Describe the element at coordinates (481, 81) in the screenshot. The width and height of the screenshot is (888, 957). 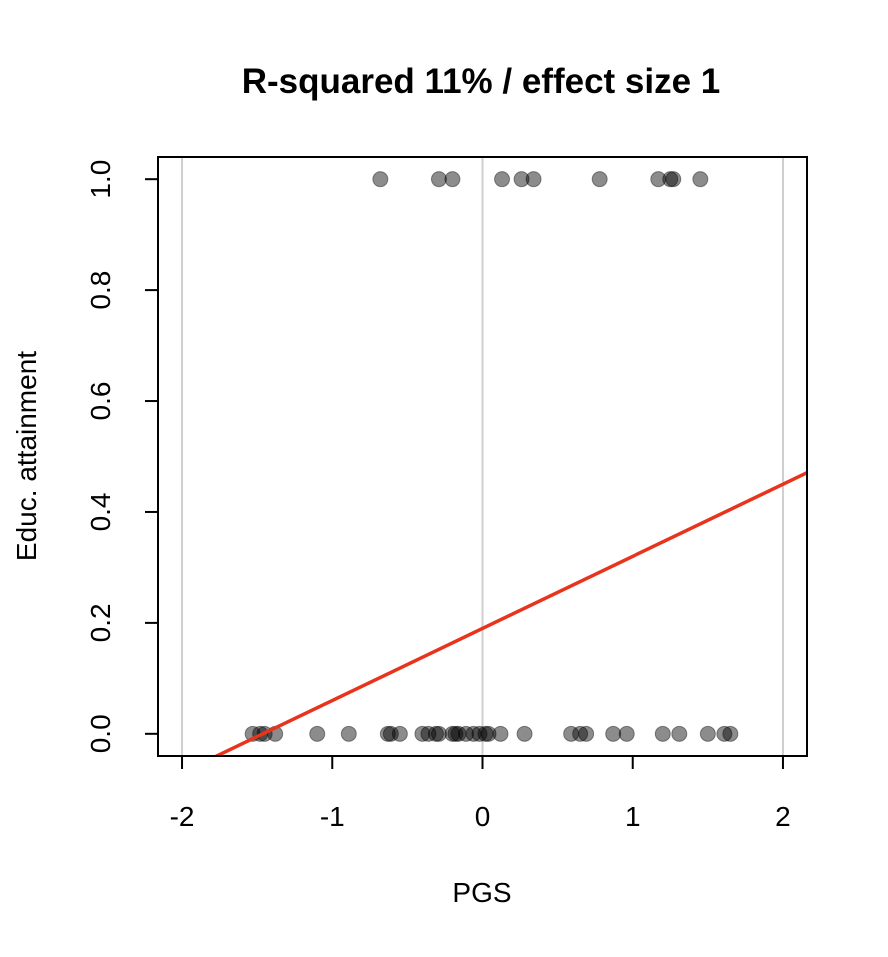
I see `chart-title: R-squared 11% / effect size 1` at that location.